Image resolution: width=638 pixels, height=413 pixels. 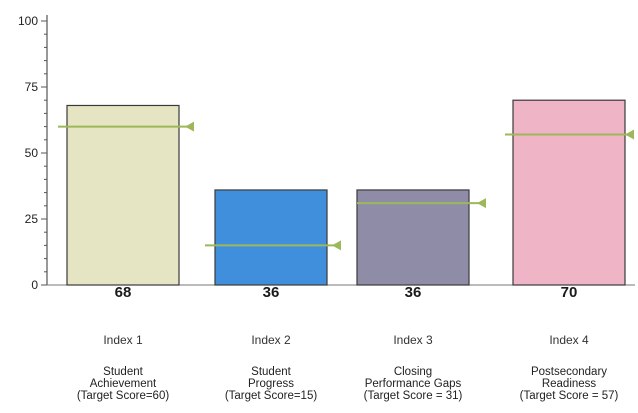 I want to click on value-label-2: 36, so click(x=271, y=292).